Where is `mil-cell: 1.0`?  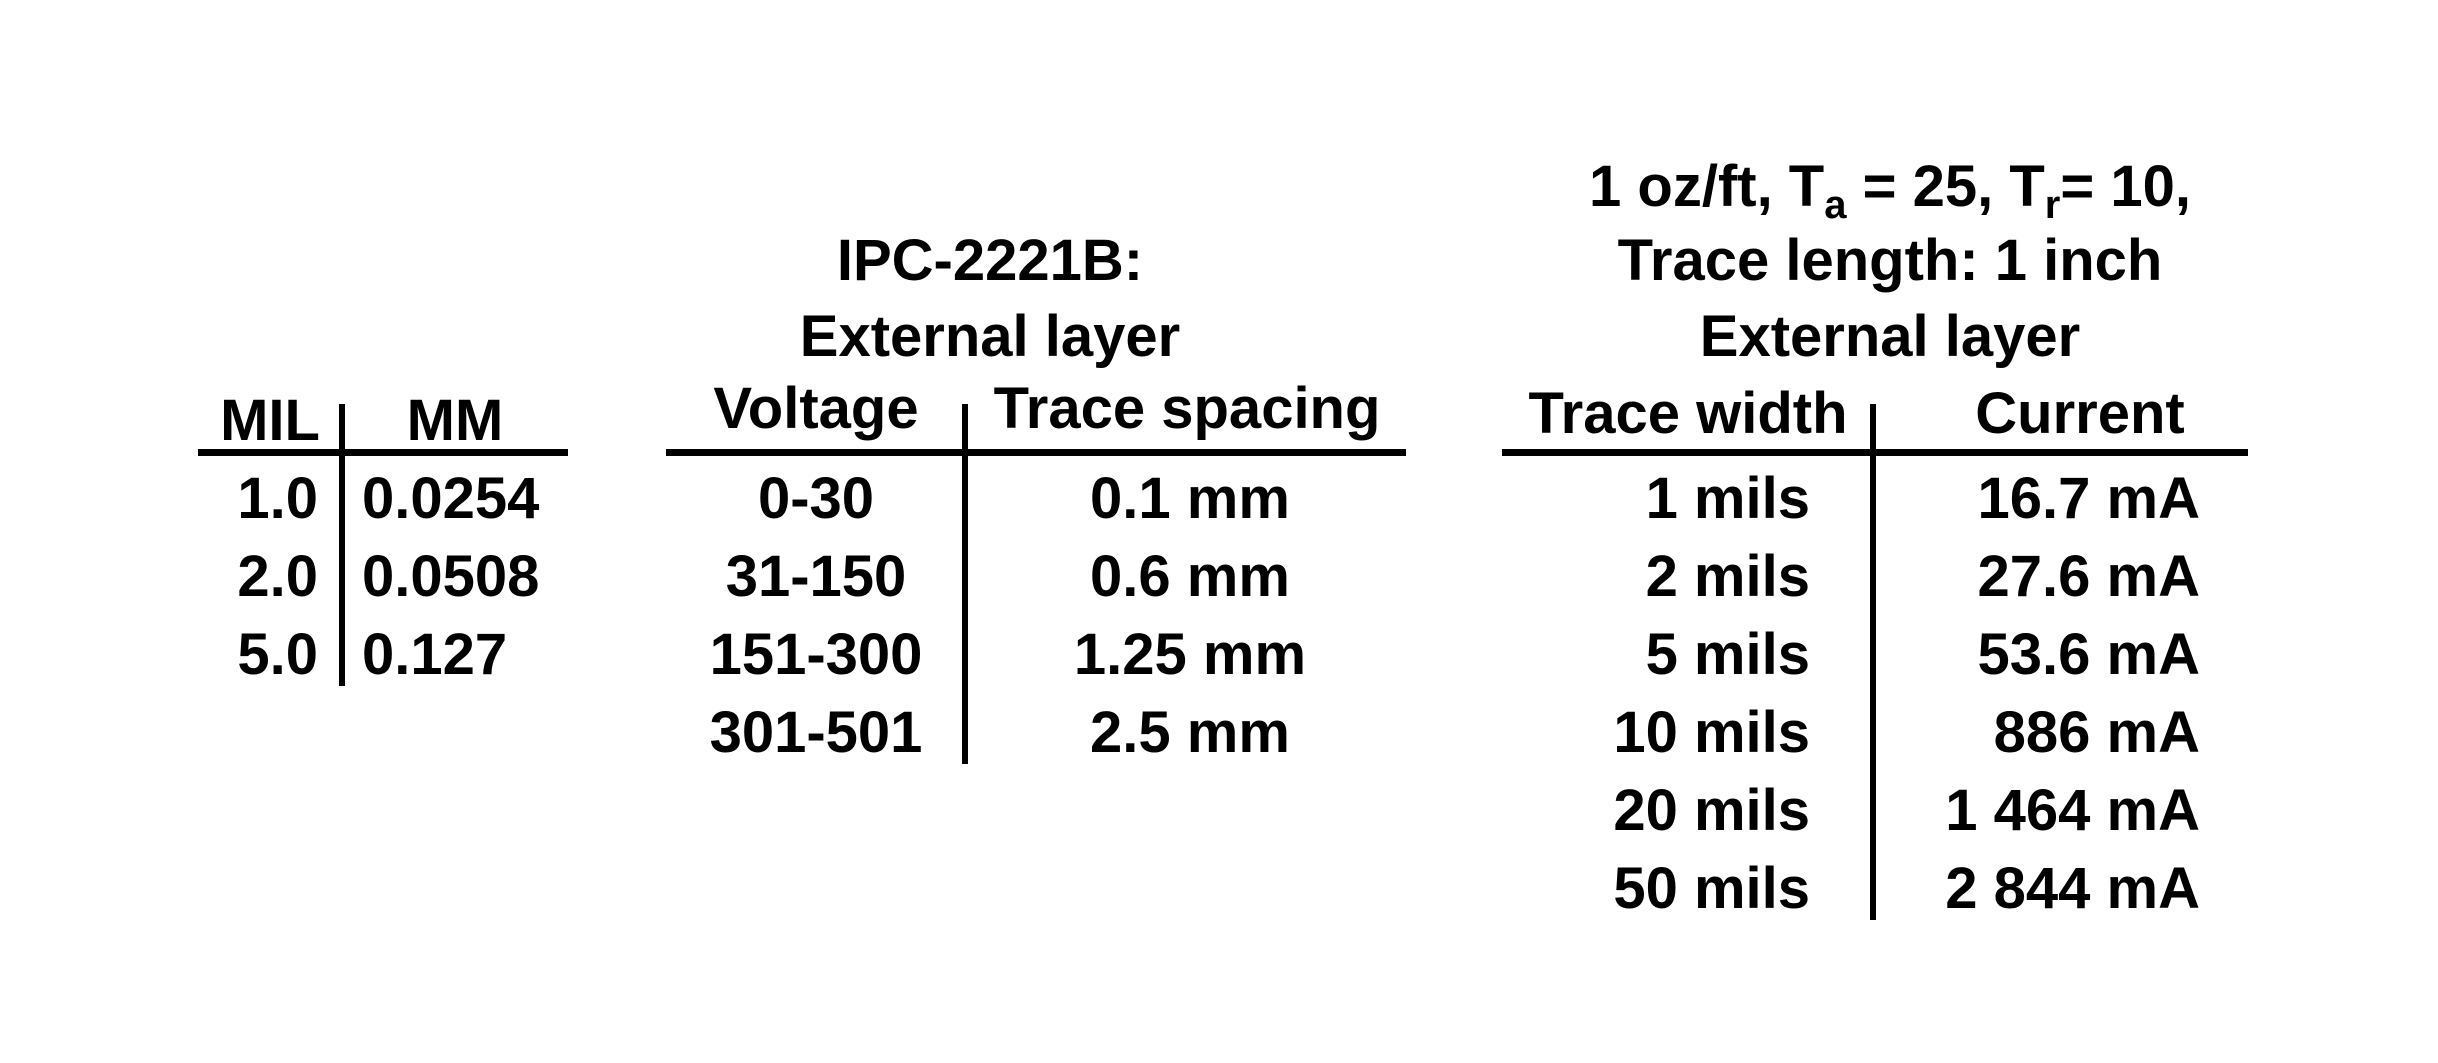
mil-cell: 1.0 is located at coordinates (277, 498).